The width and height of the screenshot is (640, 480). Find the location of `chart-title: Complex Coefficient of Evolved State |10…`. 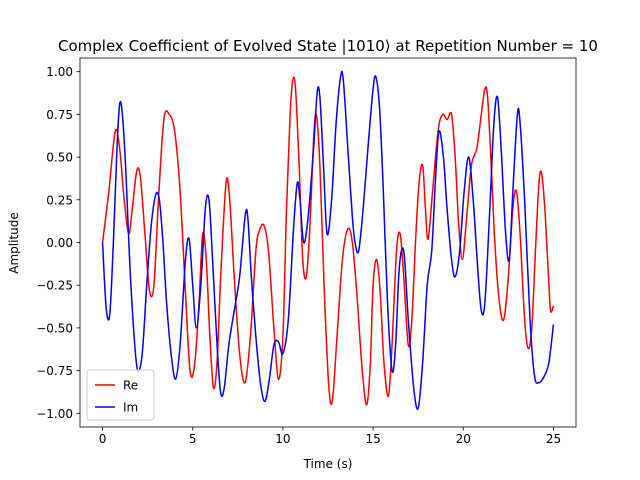

chart-title: Complex Coefficient of Evolved State |10… is located at coordinates (328, 46).